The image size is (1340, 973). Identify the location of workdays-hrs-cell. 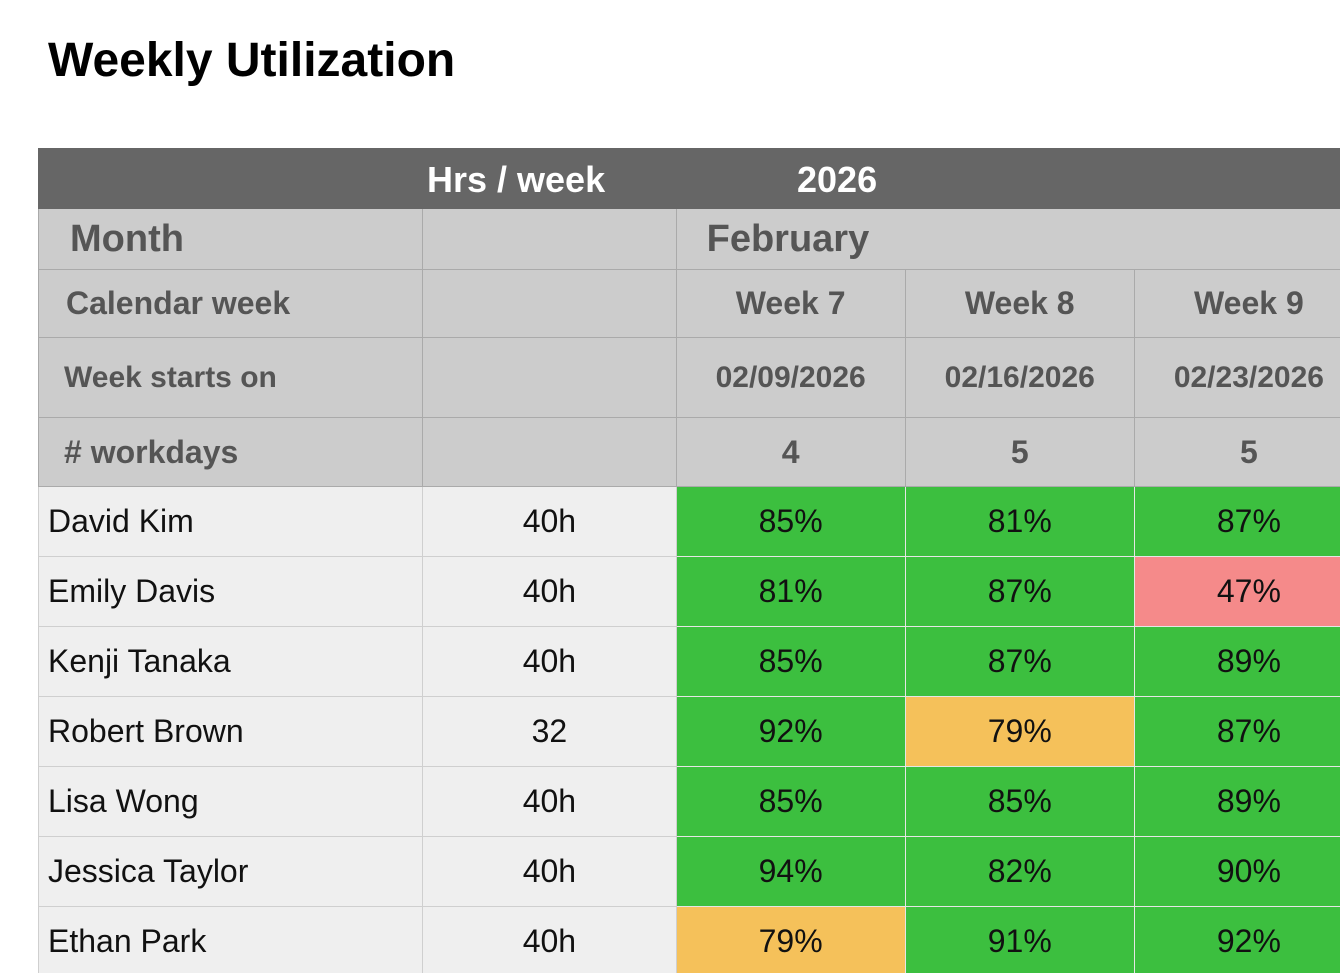
(549, 452).